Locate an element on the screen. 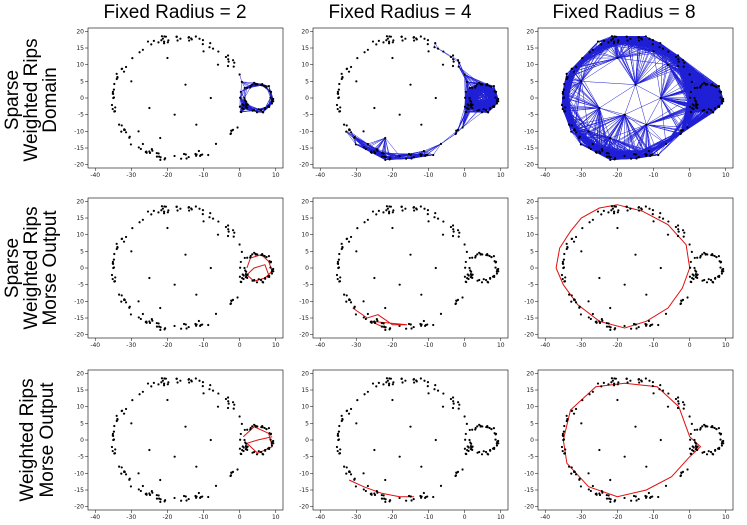  y-tick-label: 15 is located at coordinates (80, 48).